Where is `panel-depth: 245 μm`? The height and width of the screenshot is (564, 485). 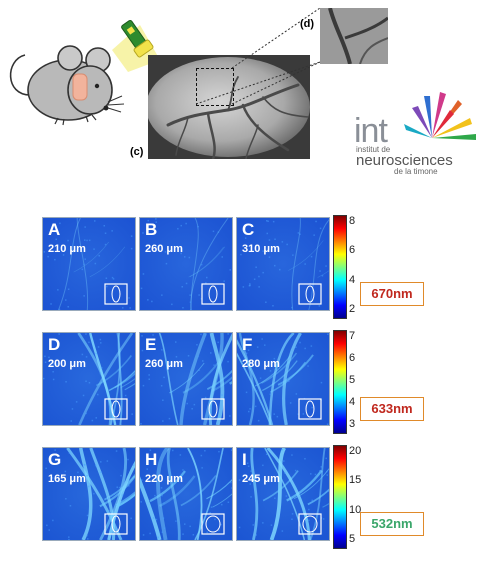 panel-depth: 245 μm is located at coordinates (261, 479).